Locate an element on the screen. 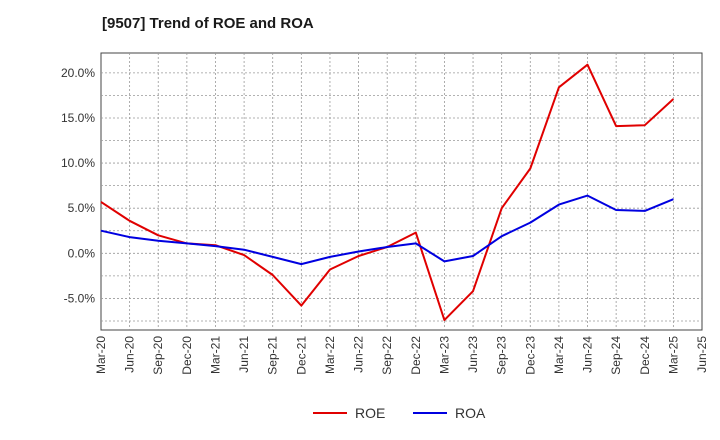 This screenshot has height=440, width=720. x-tick-label: Mar-24 is located at coordinates (559, 355).